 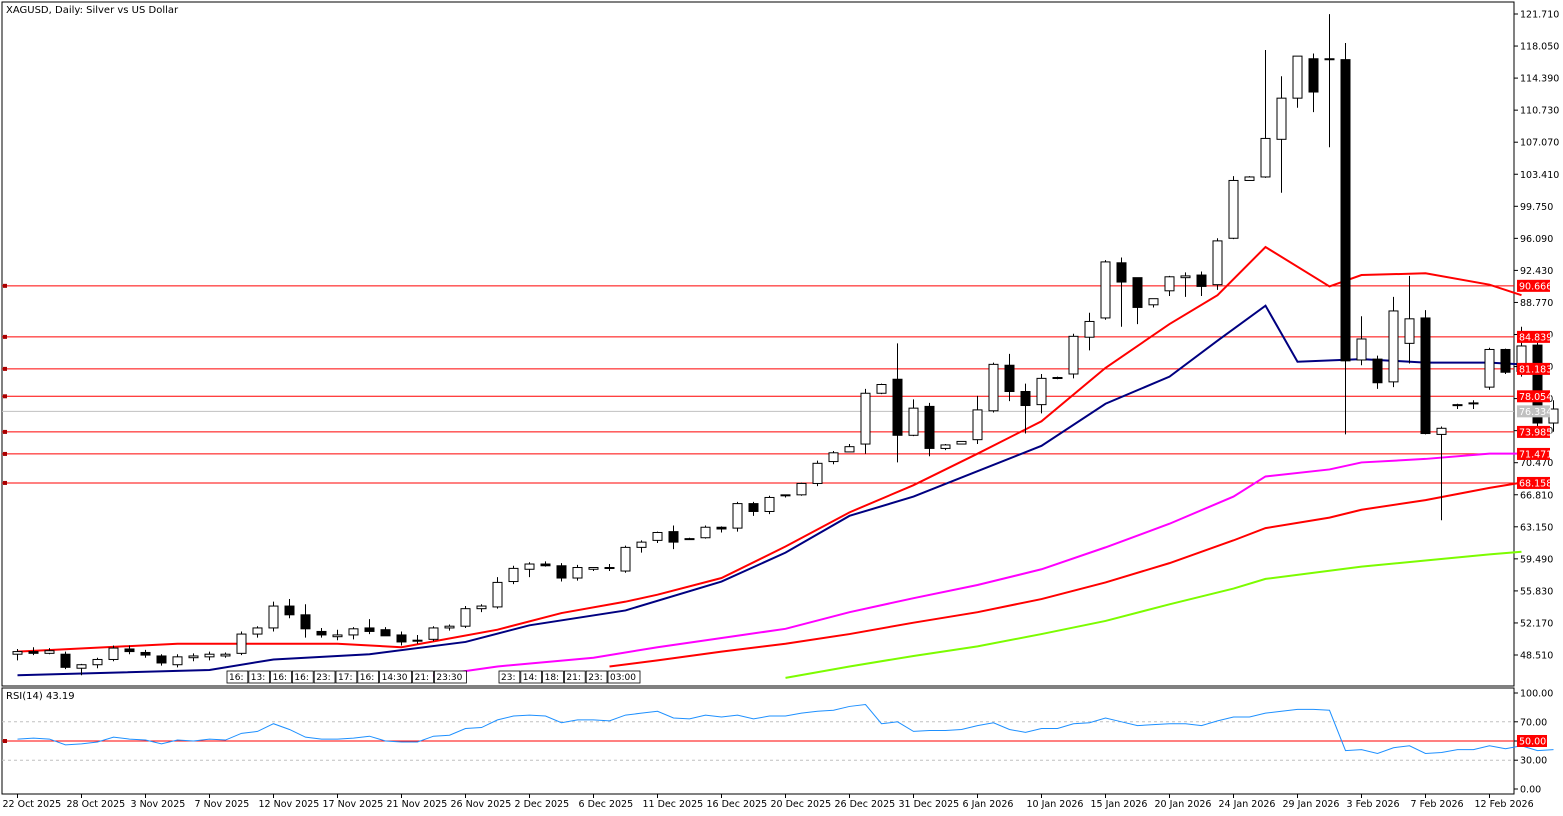 I want to click on rsi-level-marker, so click(x=5, y=741).